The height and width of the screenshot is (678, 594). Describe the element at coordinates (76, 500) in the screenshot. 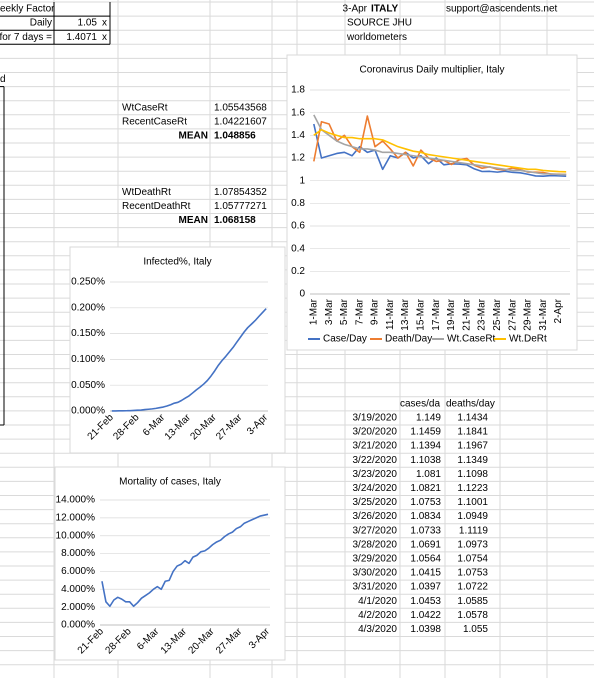

I see `y-tick-label: 14.000%` at that location.